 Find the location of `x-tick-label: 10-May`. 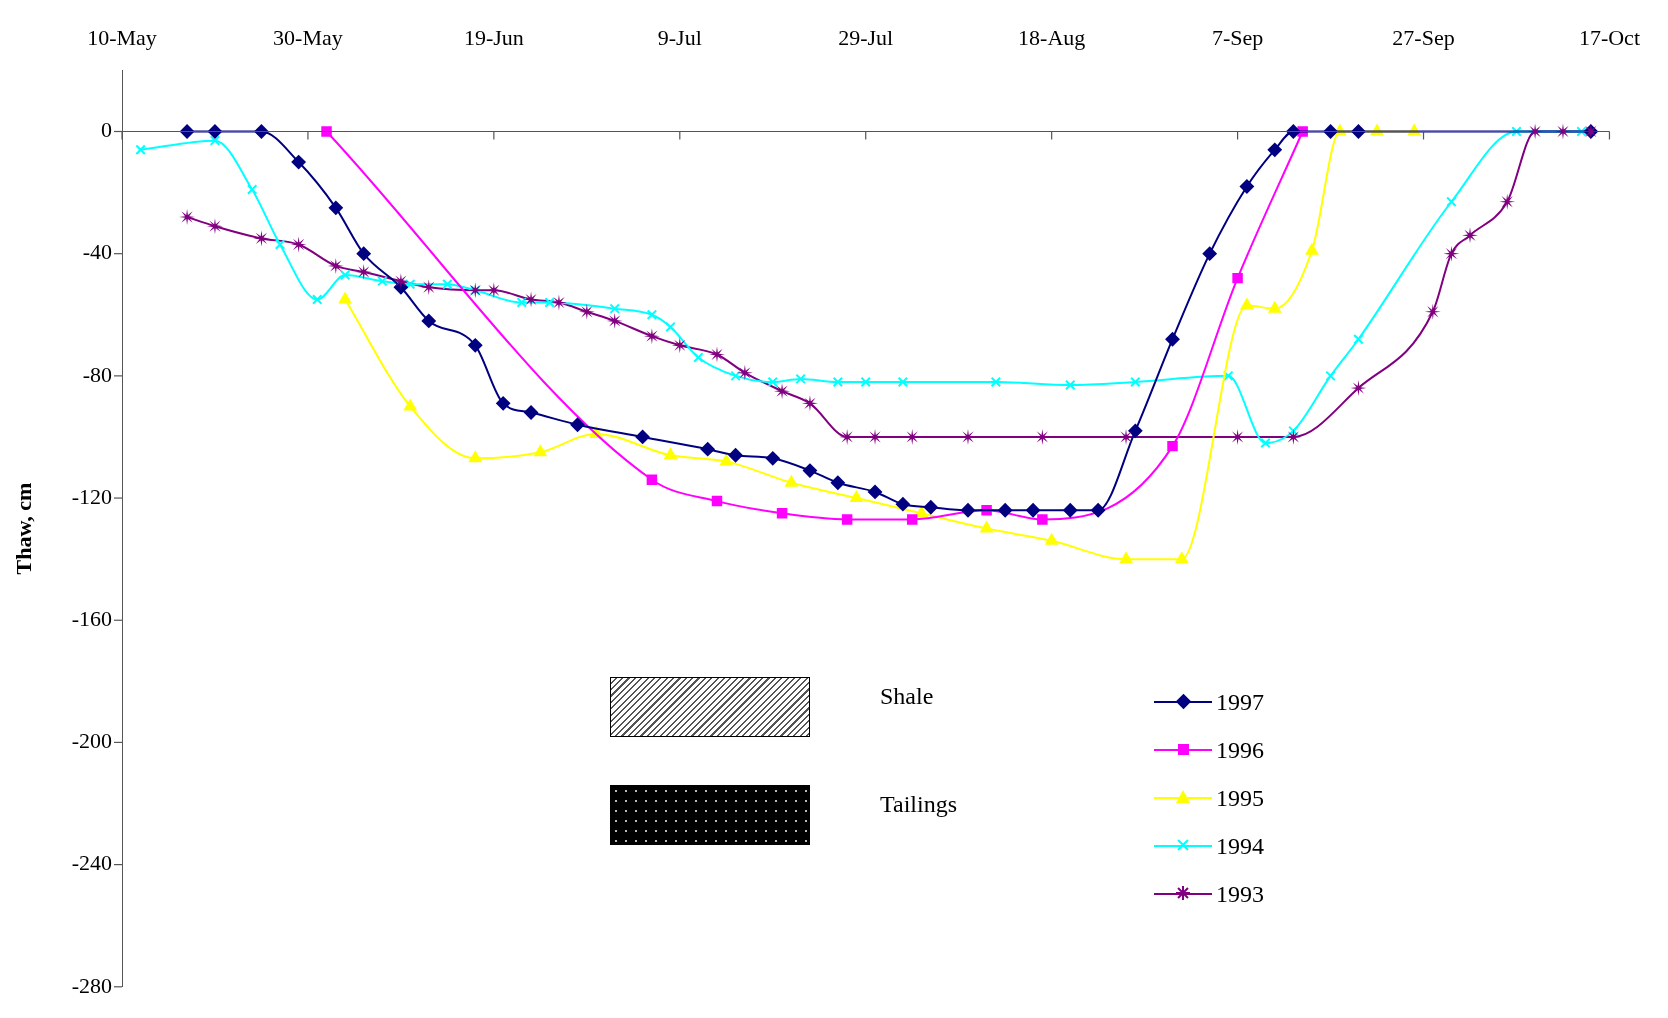

x-tick-label: 10-May is located at coordinates (122, 37).